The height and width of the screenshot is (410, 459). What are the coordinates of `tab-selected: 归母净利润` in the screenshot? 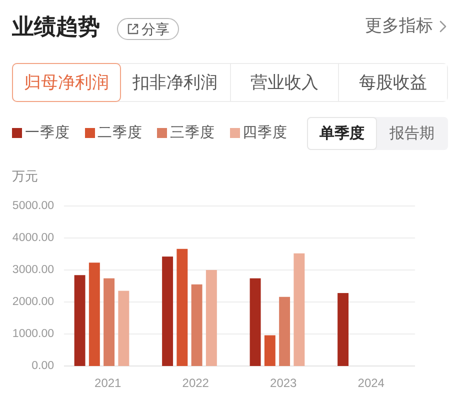 It's located at (66, 82).